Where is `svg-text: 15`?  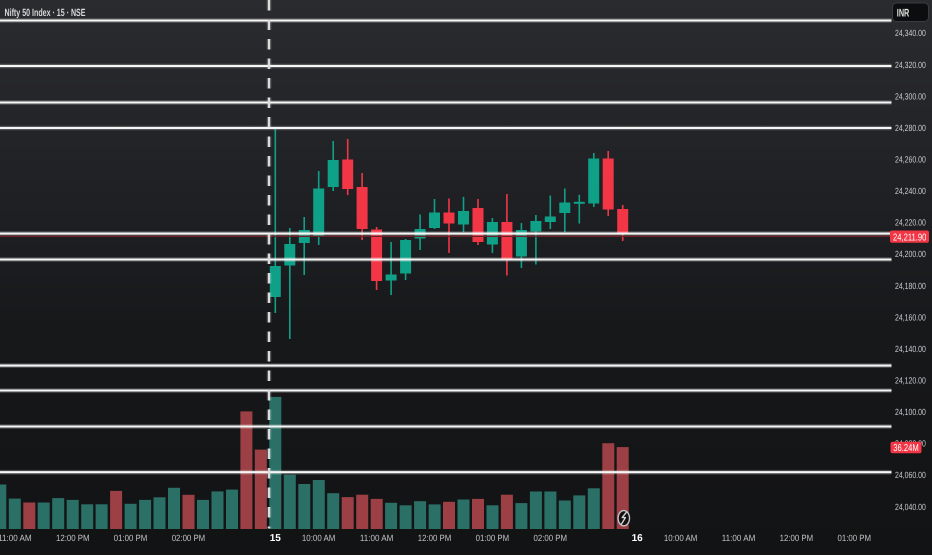
svg-text: 15 is located at coordinates (276, 538).